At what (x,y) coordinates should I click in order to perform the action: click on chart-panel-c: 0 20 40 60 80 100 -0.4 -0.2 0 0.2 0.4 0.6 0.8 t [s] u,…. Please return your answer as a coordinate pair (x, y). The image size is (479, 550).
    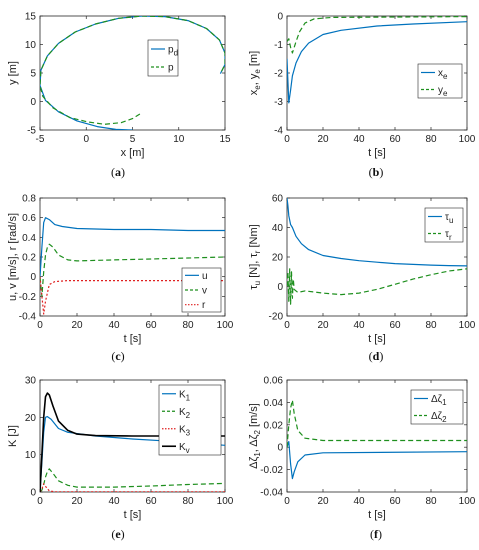
    Looking at the image, I should click on (120, 279).